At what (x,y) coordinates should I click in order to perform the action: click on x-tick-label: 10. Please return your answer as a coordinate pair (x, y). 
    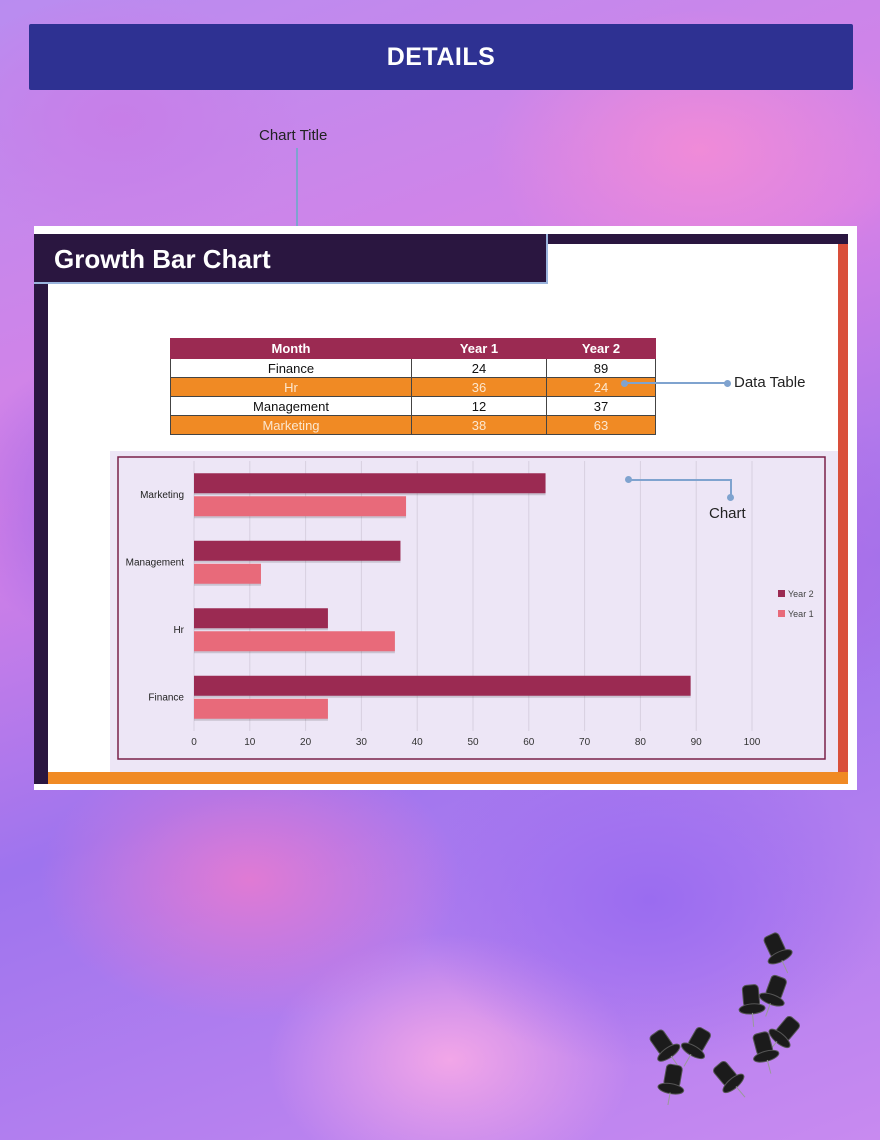
    Looking at the image, I should click on (250, 742).